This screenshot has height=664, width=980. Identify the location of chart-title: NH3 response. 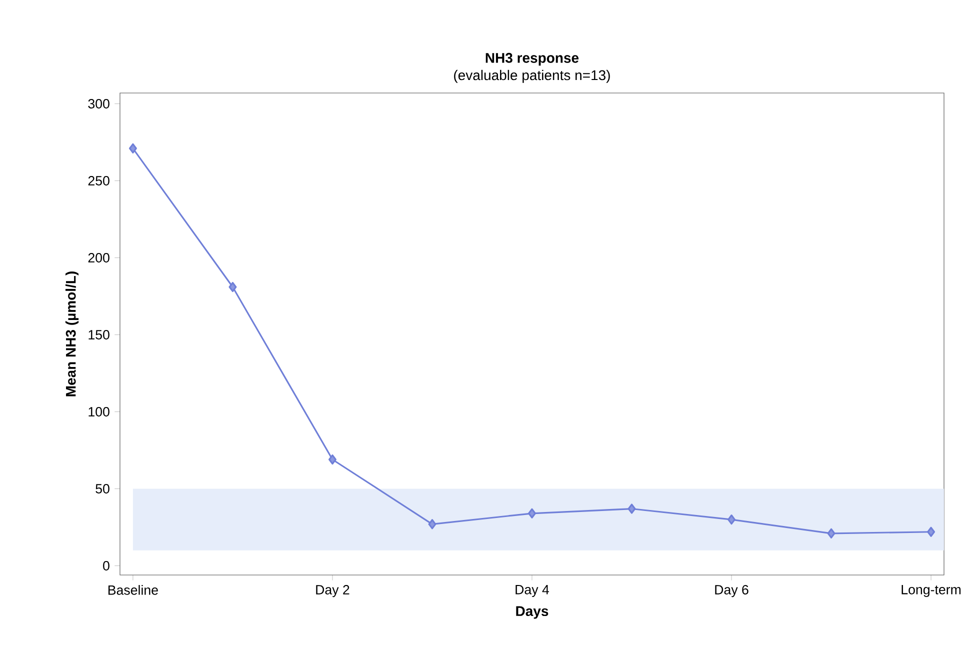
(532, 59).